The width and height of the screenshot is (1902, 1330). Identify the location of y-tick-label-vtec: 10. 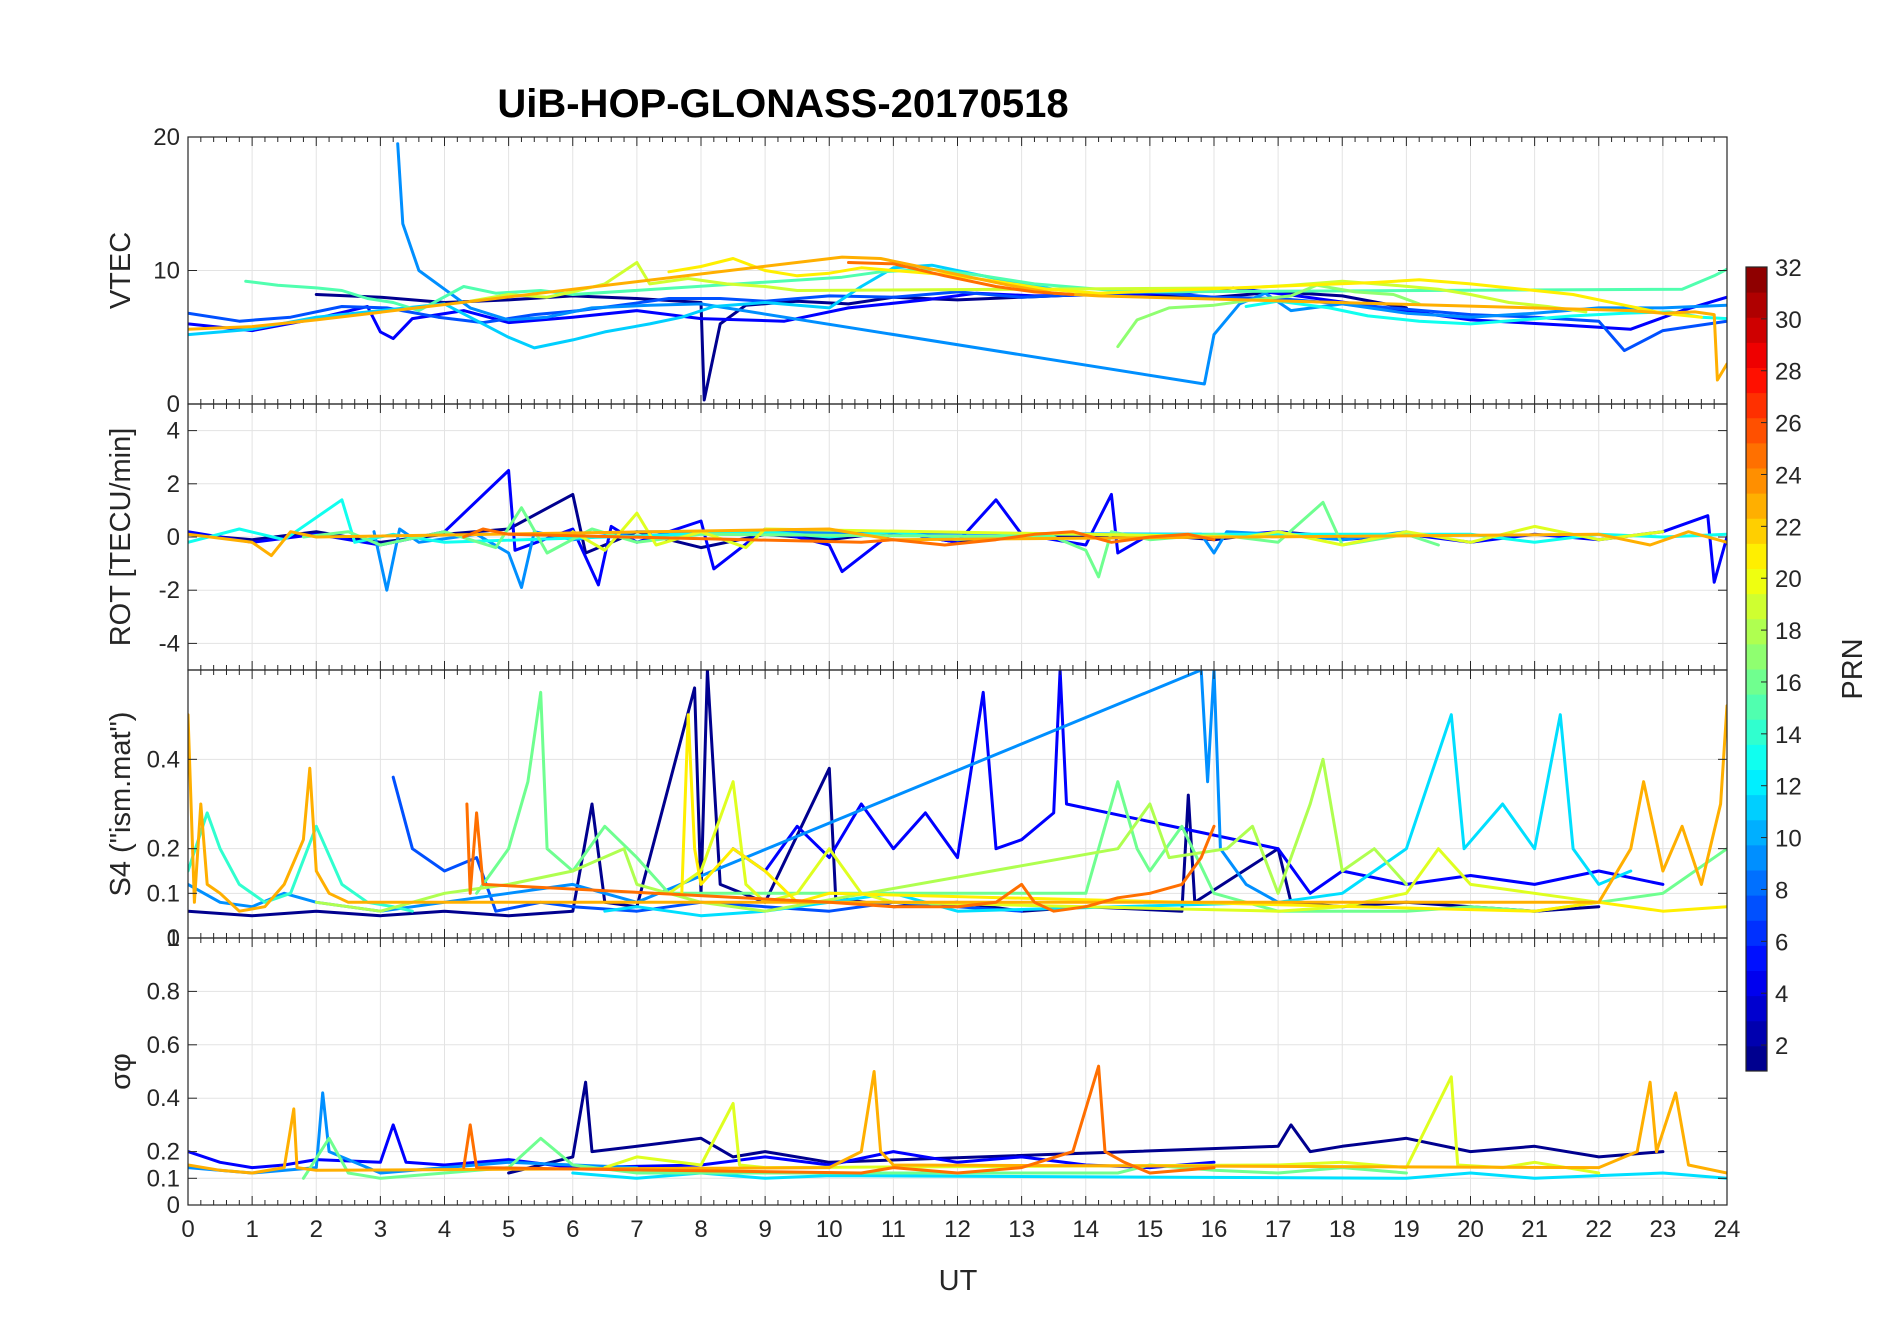
(166, 271).